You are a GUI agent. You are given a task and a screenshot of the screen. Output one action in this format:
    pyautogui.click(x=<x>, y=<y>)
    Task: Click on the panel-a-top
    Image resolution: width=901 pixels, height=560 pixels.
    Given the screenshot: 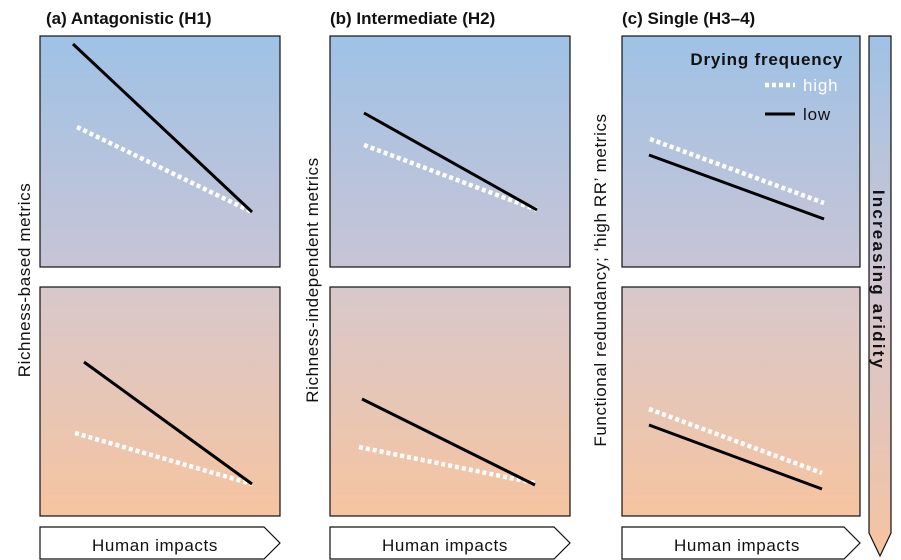 What is the action you would take?
    pyautogui.click(x=160, y=151)
    